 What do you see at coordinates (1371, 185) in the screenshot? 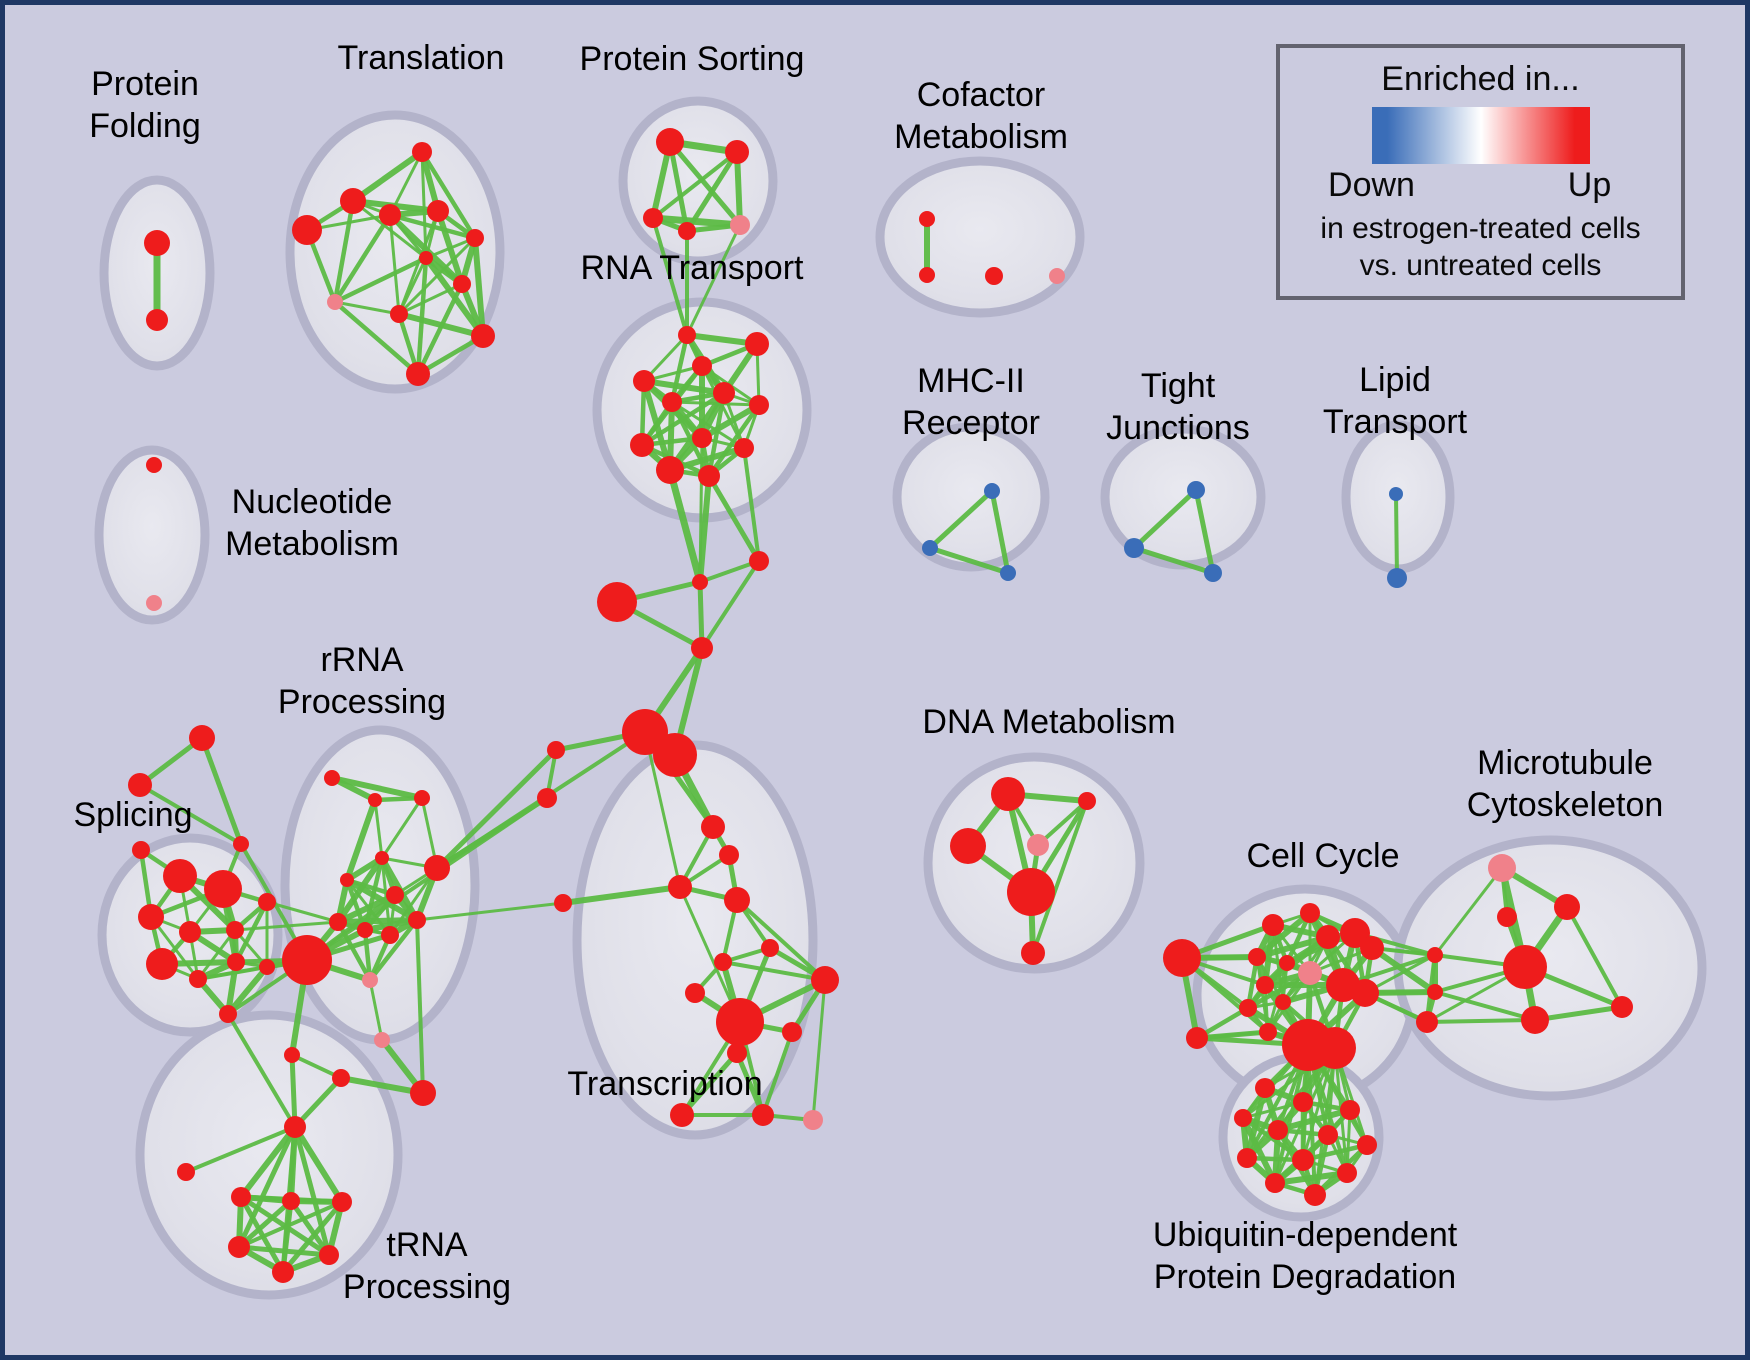
I see `legend-down-label: Down` at bounding box center [1371, 185].